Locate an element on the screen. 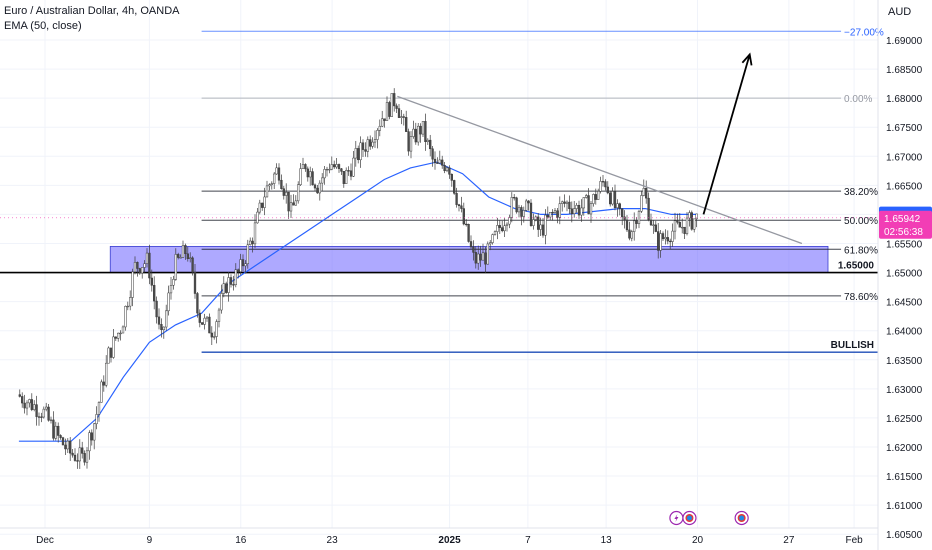  demand-zone is located at coordinates (469, 259).